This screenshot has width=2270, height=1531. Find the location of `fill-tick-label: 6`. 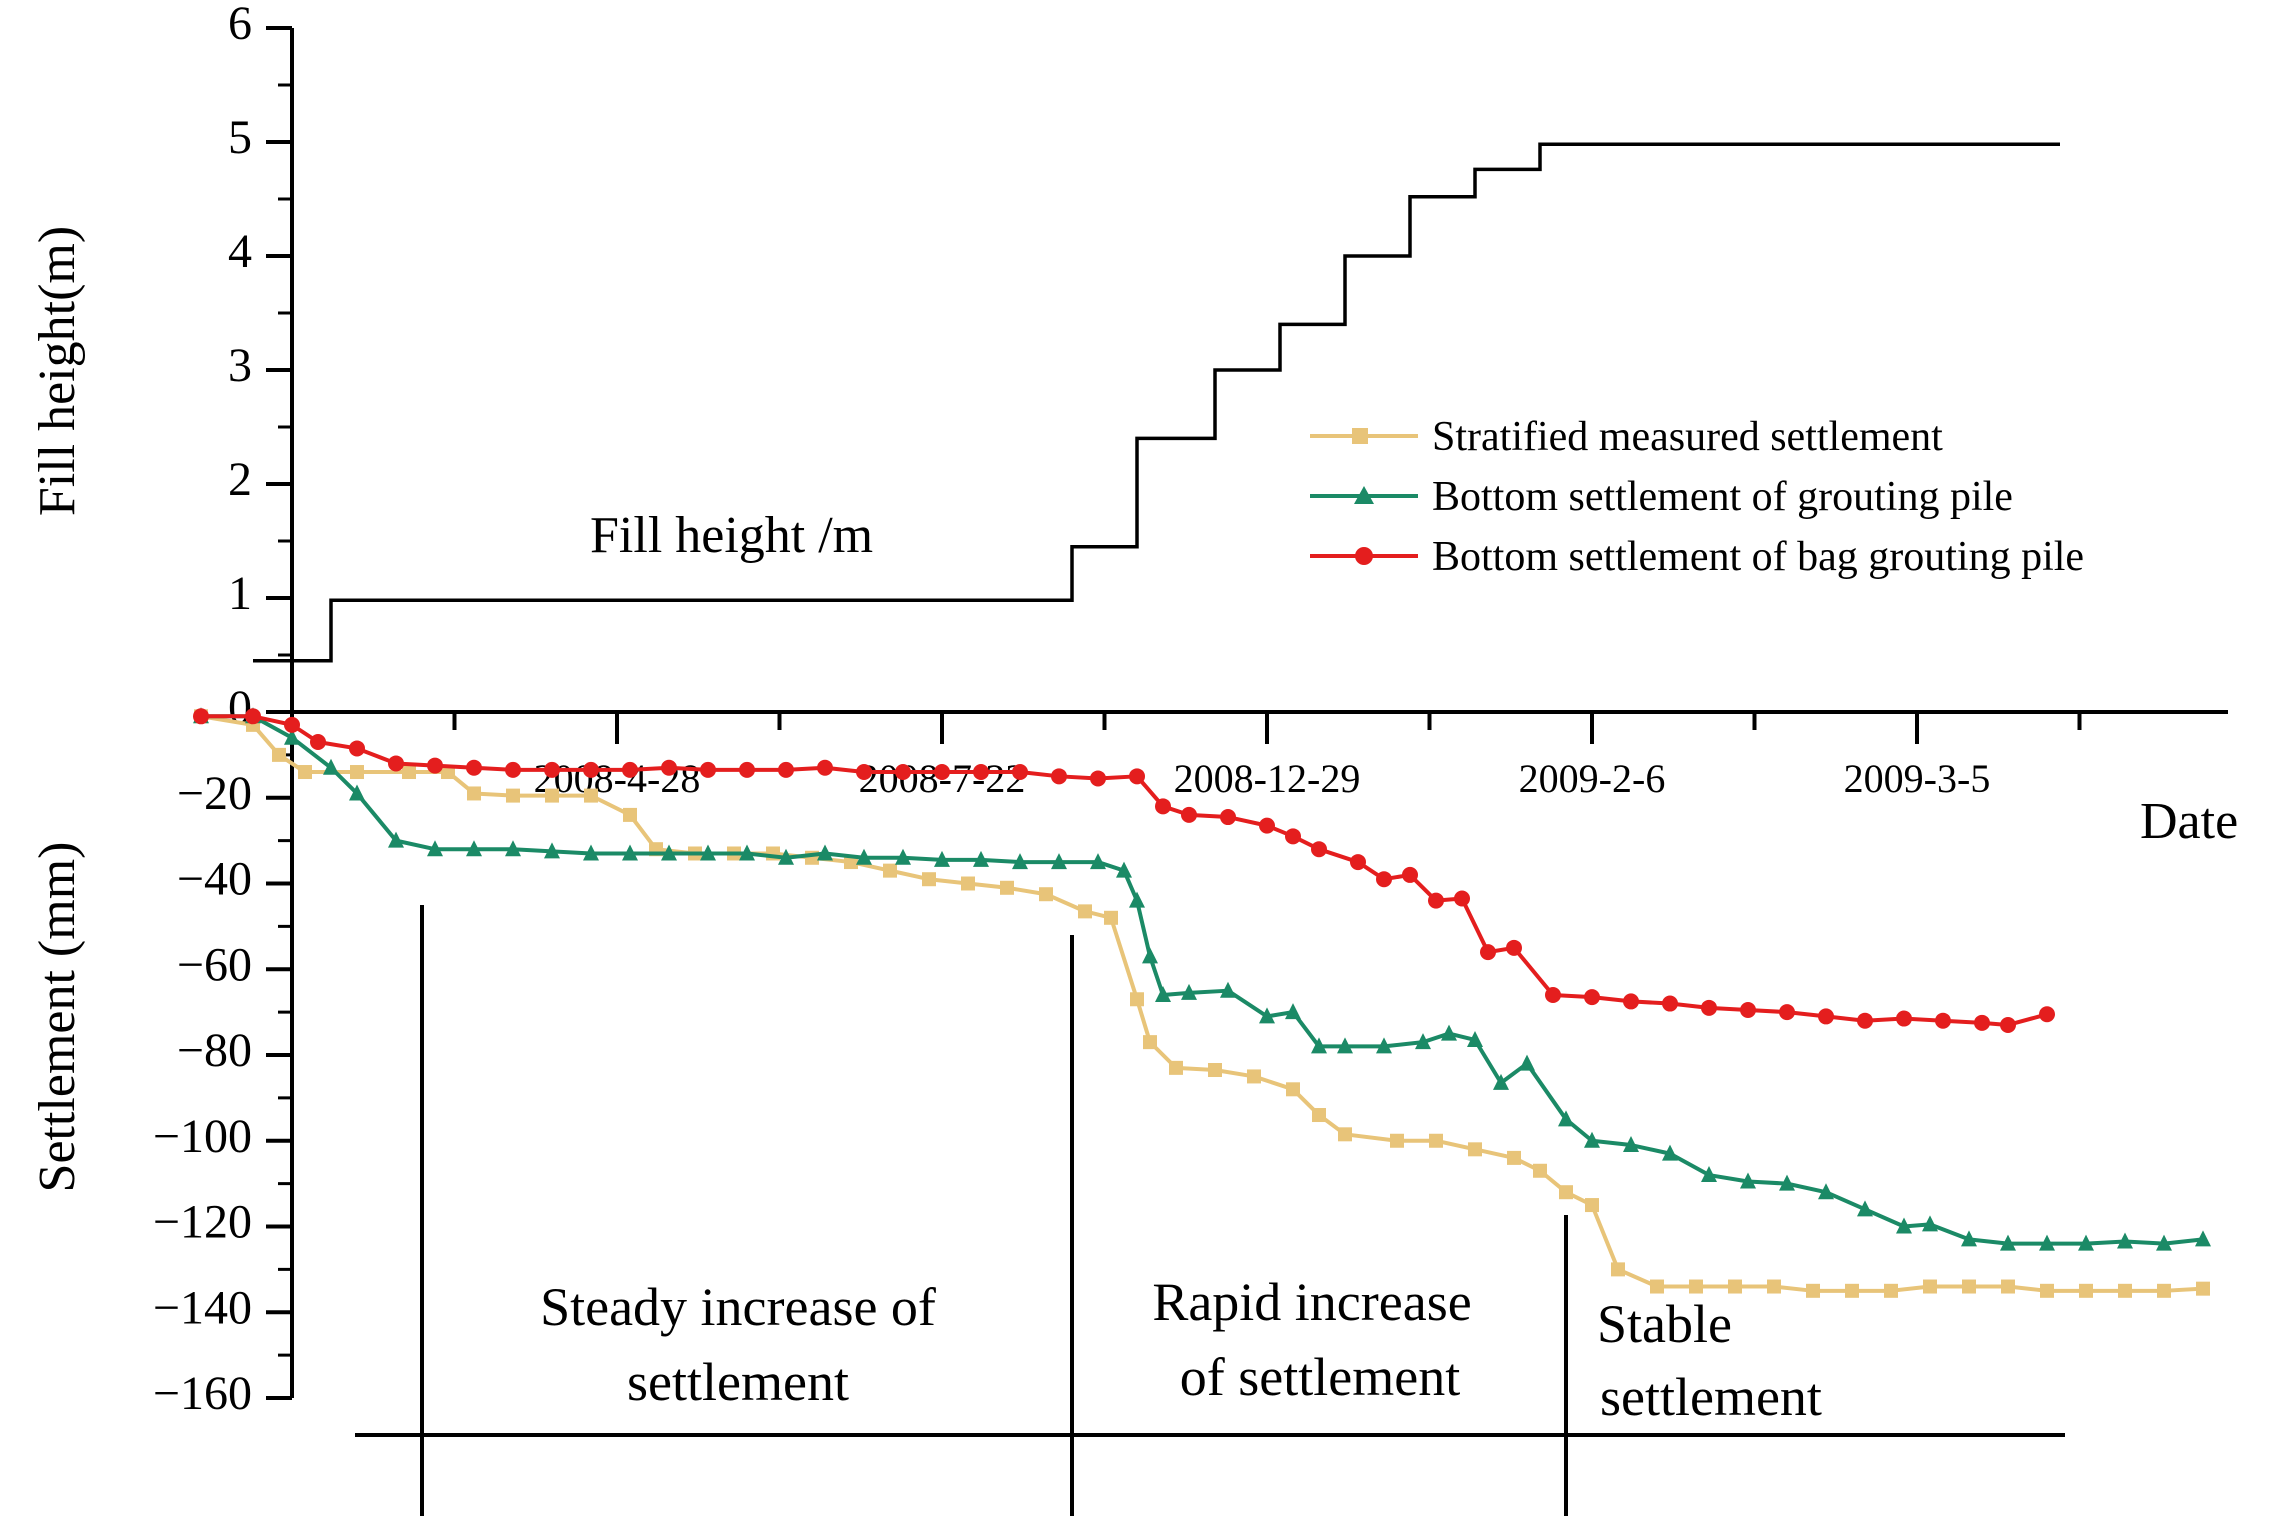

fill-tick-label: 6 is located at coordinates (240, 25).